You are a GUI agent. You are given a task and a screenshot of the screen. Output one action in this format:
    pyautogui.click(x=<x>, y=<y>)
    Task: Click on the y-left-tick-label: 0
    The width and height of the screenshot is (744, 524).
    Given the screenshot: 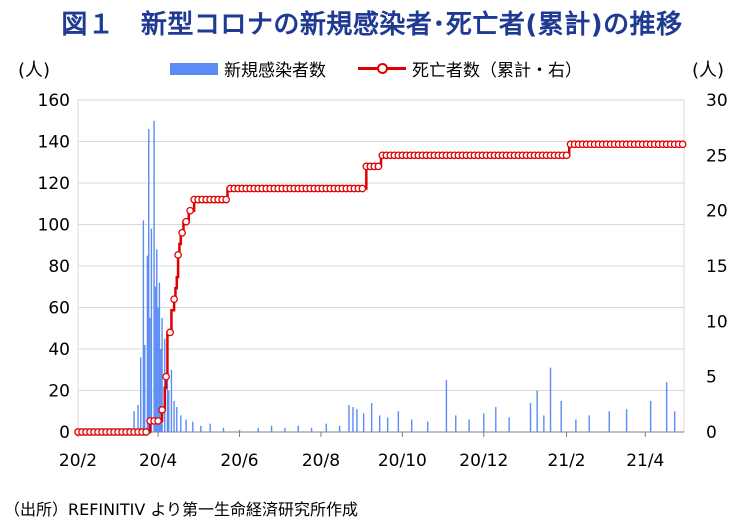 What is the action you would take?
    pyautogui.click(x=64, y=433)
    